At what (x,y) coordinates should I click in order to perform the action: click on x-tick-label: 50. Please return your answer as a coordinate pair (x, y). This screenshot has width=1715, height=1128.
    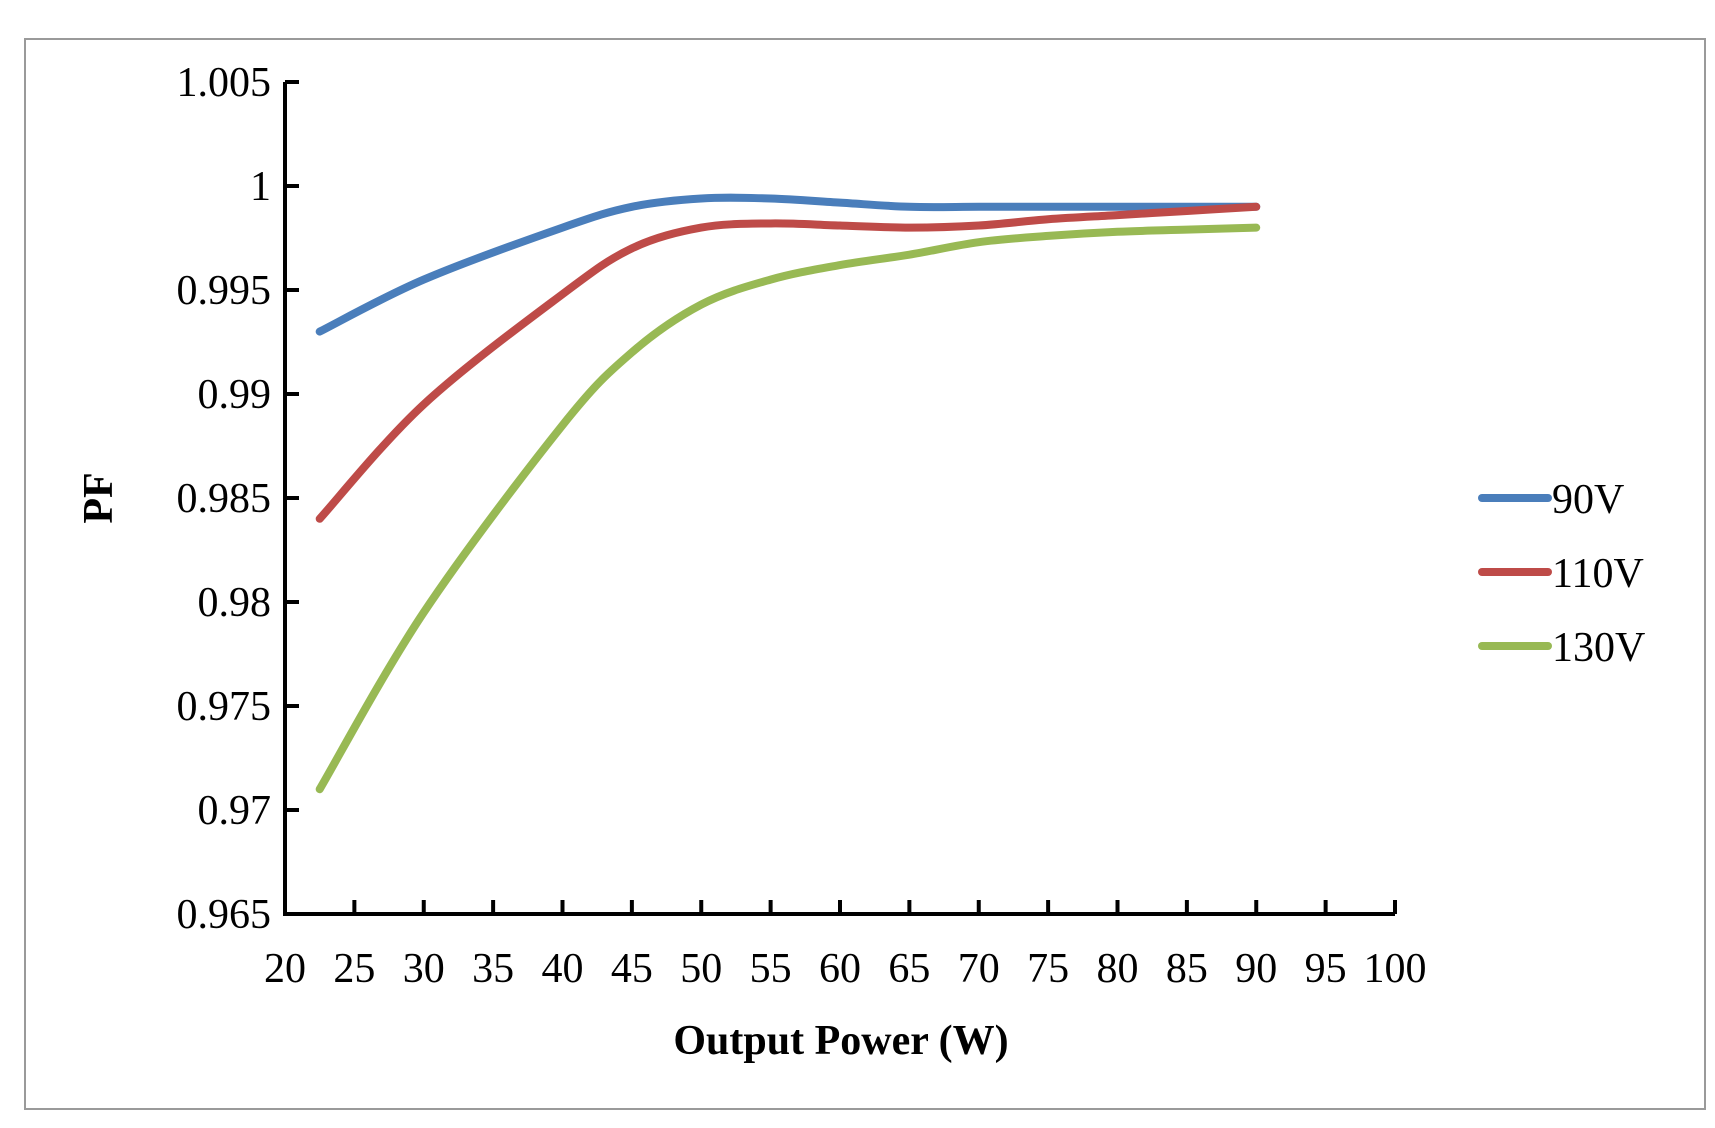
    Looking at the image, I should click on (701, 969).